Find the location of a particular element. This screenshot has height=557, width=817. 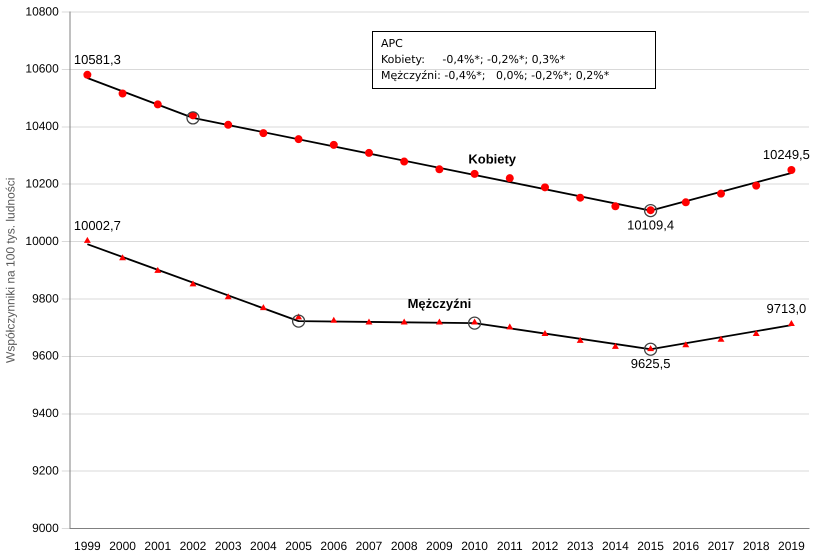

y-tick-label: 9600 is located at coordinates (46, 355).